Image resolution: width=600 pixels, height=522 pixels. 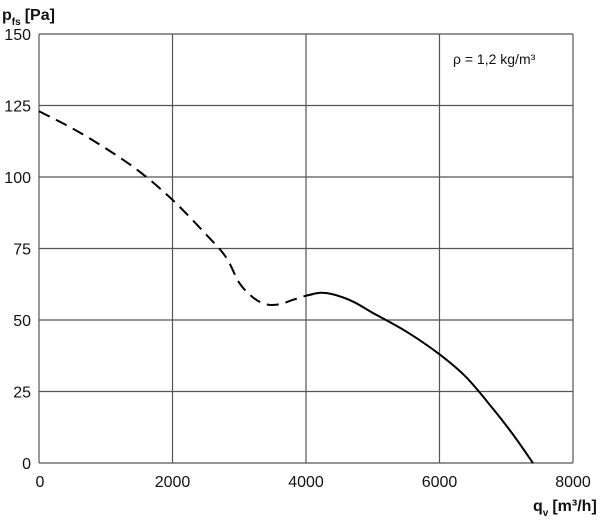 I want to click on y-tick-label: 75, so click(x=22, y=250).